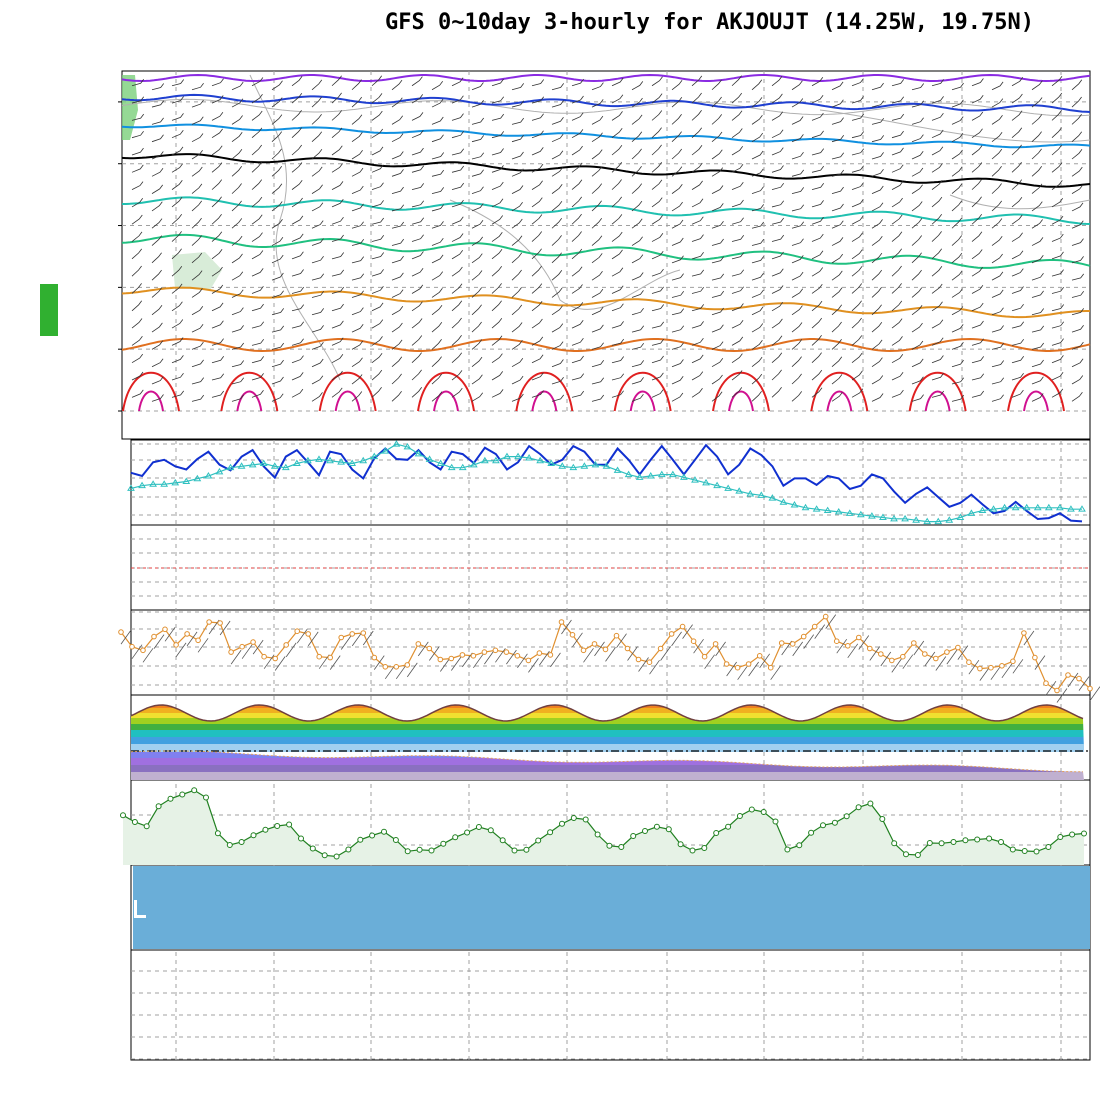 The image size is (1100, 1100). I want to click on warm-contour, so click(839, 391).